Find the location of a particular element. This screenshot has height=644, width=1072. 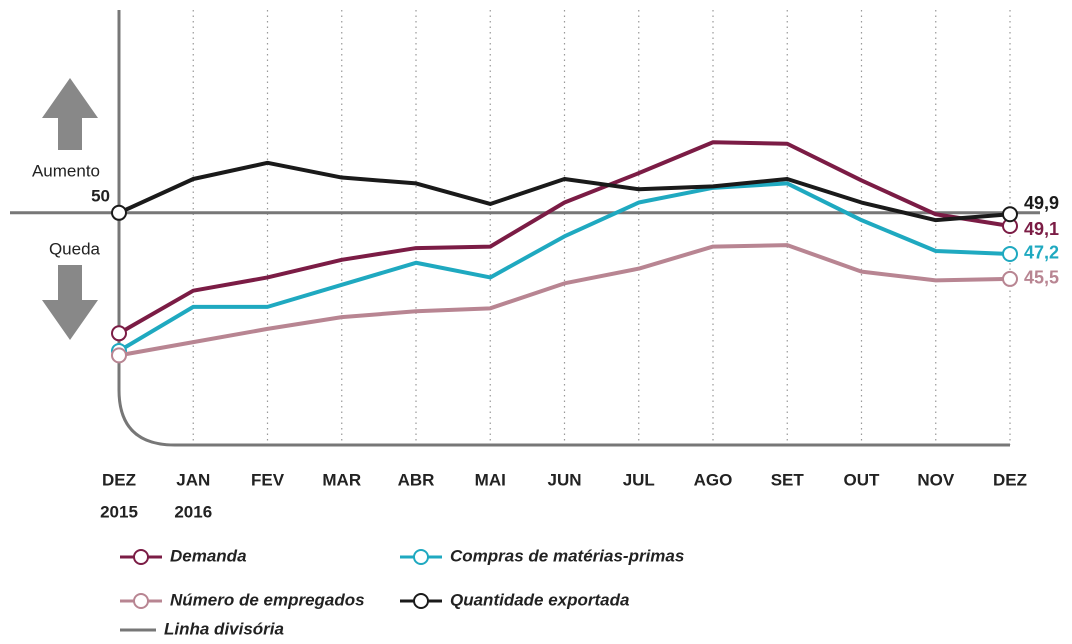

x-tick-sublabel: 2015 is located at coordinates (119, 511).